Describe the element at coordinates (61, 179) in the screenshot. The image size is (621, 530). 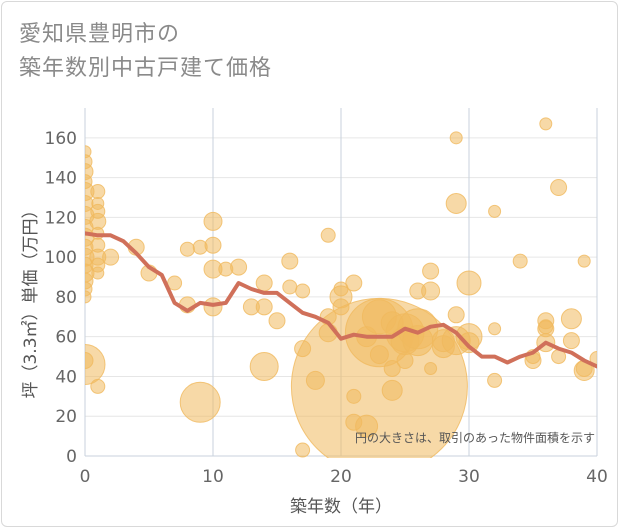
I see `y-tick-label: 140` at that location.